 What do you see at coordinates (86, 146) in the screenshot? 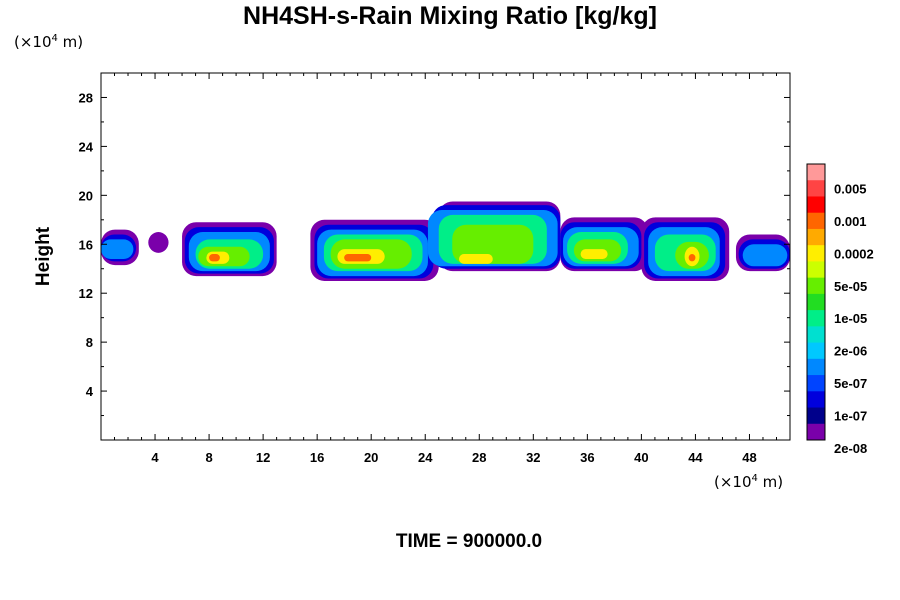
I see `y-tick-label: 24` at bounding box center [86, 146].